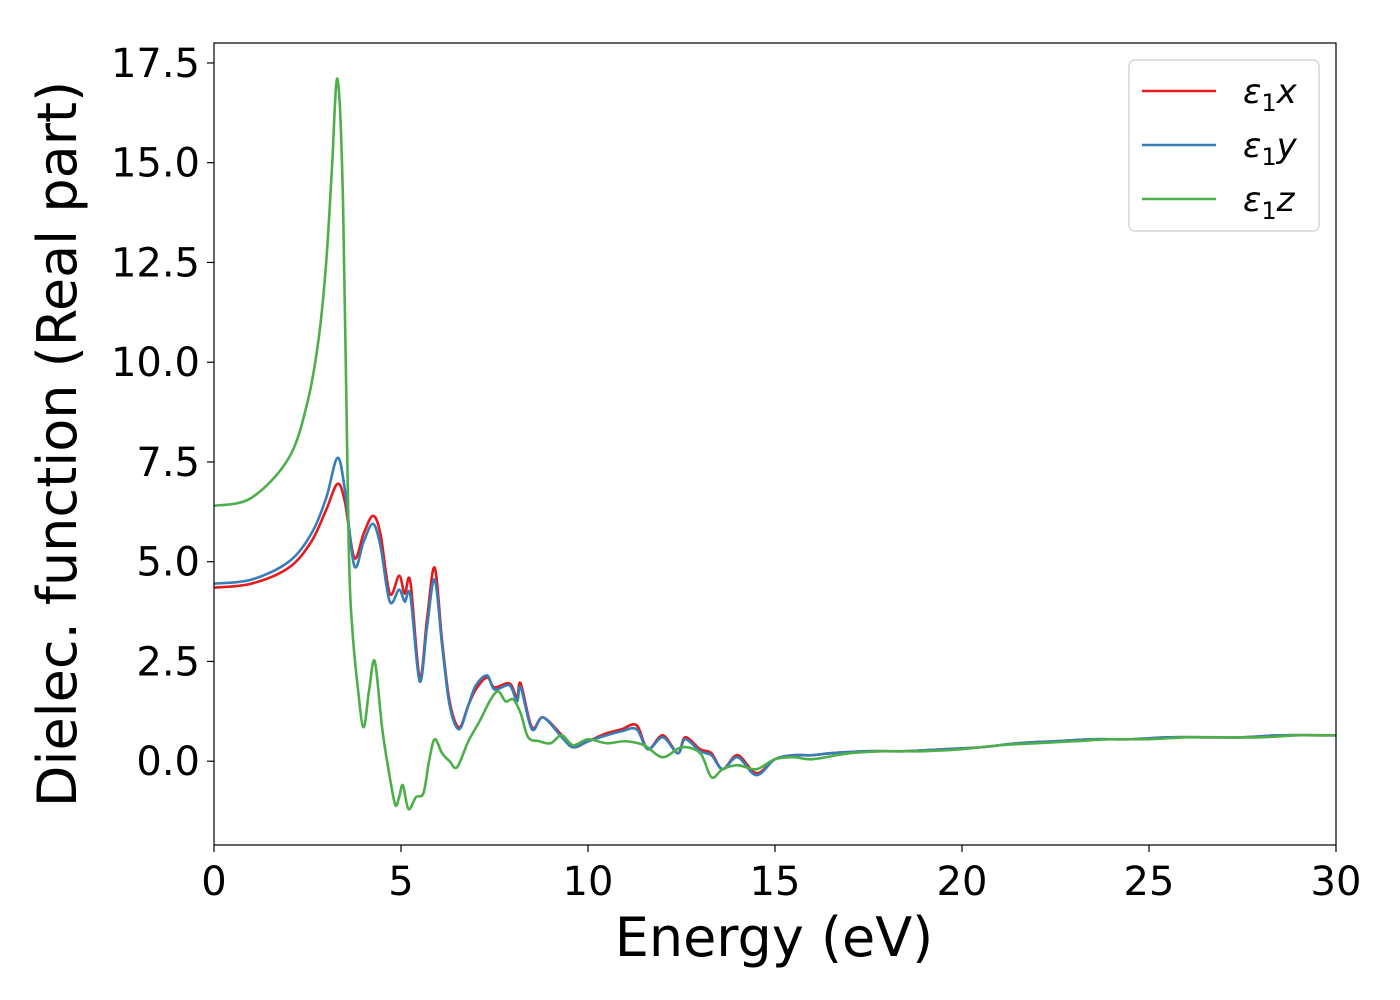 This screenshot has width=1400, height=1000. Describe the element at coordinates (168, 662) in the screenshot. I see `y-tick-label: 2.5` at that location.